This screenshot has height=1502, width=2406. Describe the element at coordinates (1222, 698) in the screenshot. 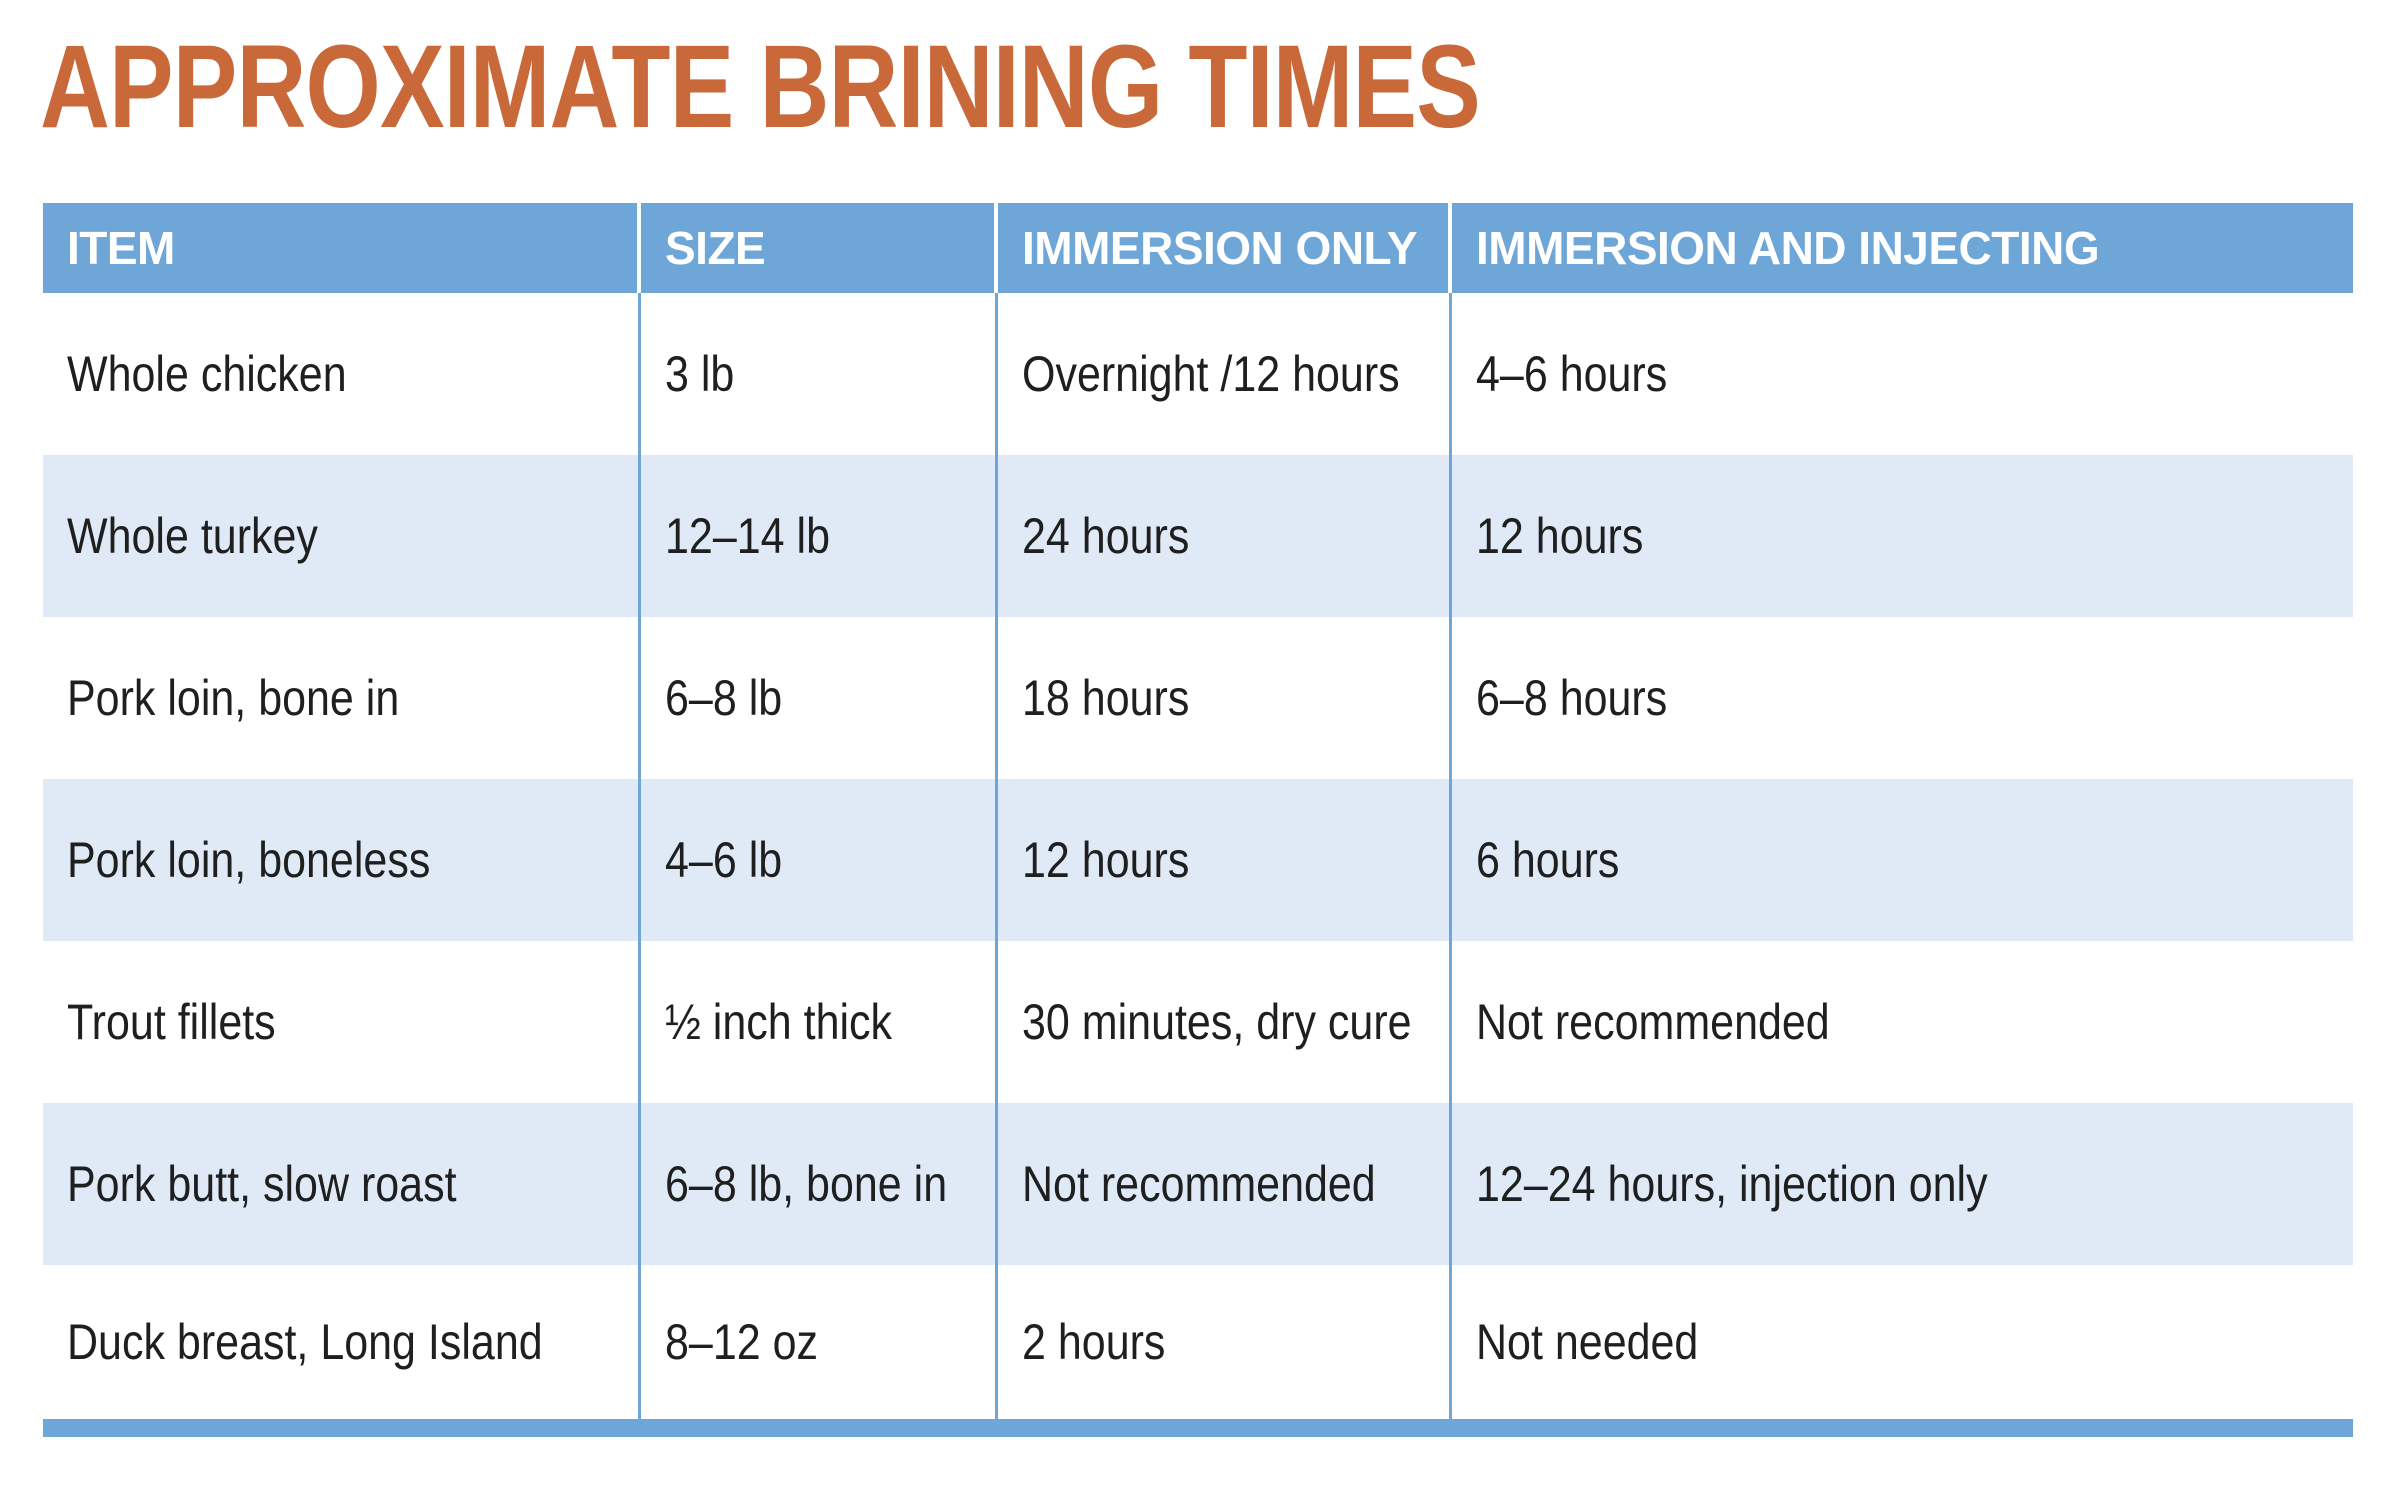

I see `cell-immersion-only: 18 hours` at that location.